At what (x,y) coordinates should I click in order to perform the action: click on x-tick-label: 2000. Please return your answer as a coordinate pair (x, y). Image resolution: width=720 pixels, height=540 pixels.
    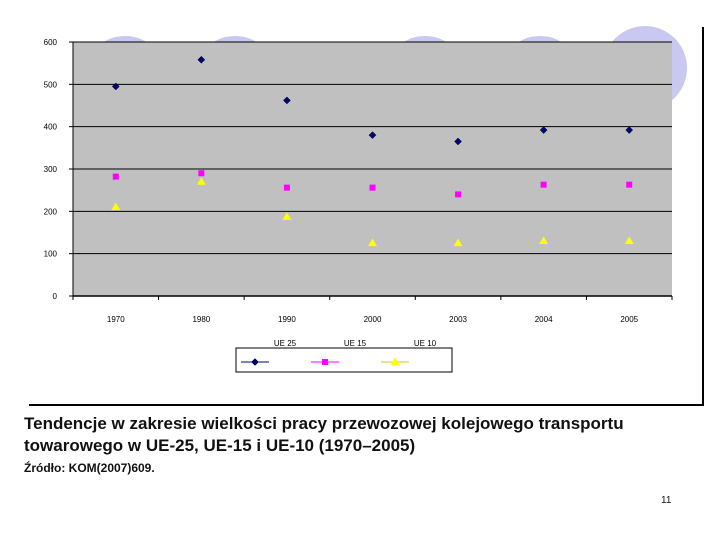
    Looking at the image, I should click on (373, 319).